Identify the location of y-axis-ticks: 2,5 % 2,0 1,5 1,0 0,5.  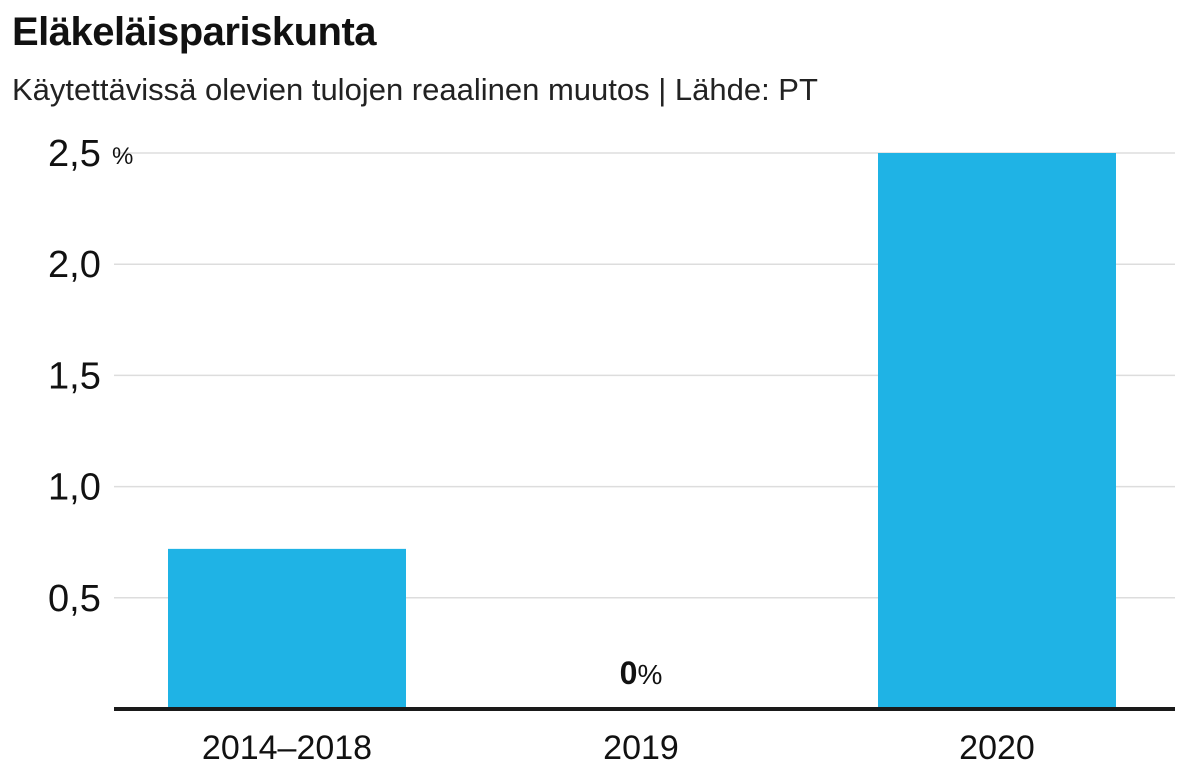
(90, 376).